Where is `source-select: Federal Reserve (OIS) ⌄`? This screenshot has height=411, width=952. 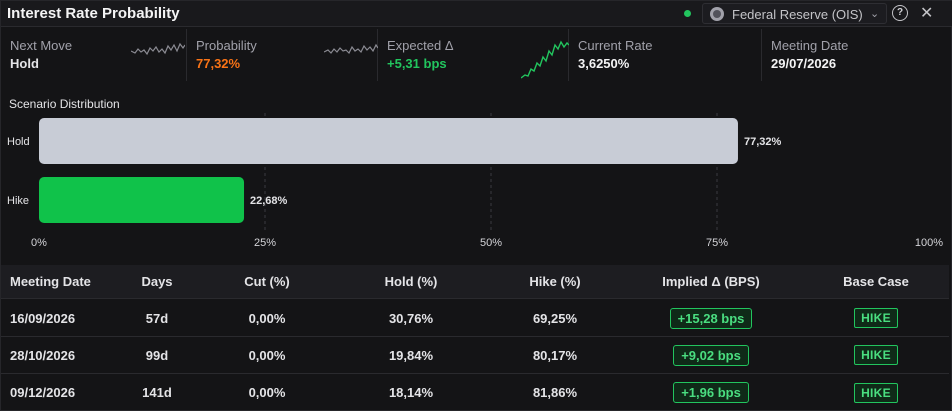
source-select: Federal Reserve (OIS) ⌄ is located at coordinates (794, 13).